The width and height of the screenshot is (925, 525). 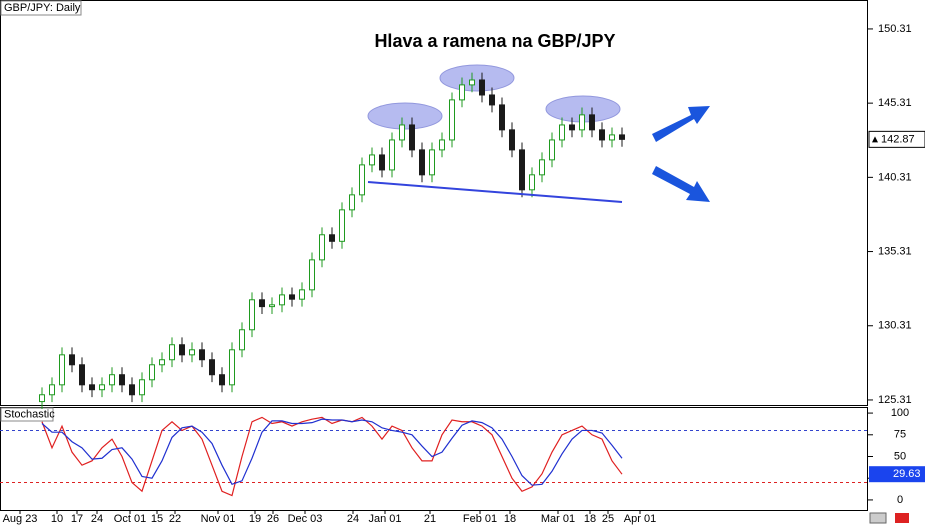 What do you see at coordinates (900, 413) in the screenshot?
I see `y-tick-label: 100` at bounding box center [900, 413].